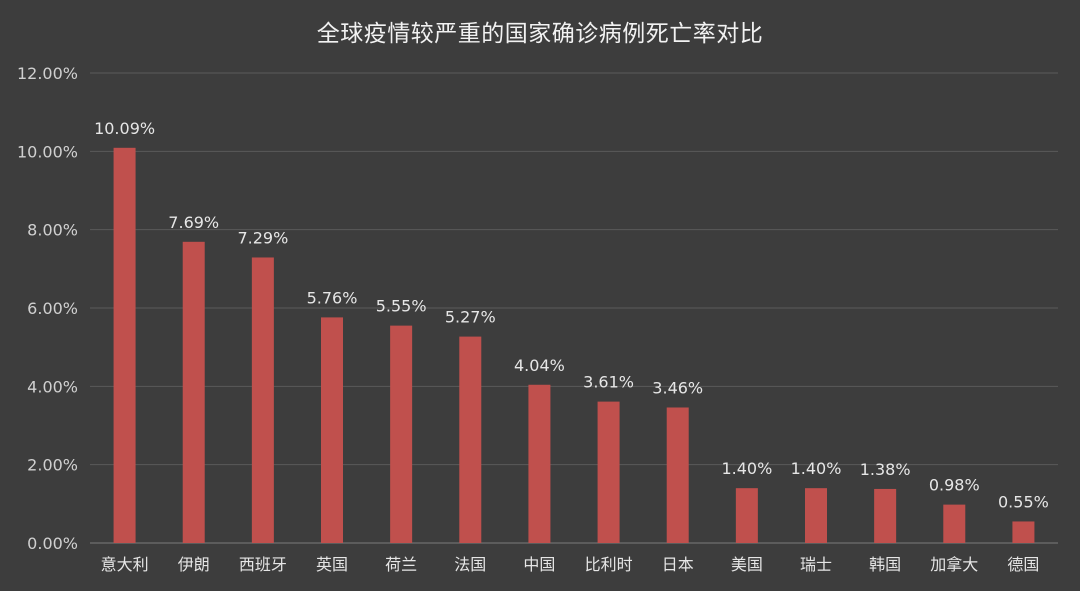 The width and height of the screenshot is (1080, 591). What do you see at coordinates (52, 465) in the screenshot?
I see `y-tick-label: 2.00%` at bounding box center [52, 465].